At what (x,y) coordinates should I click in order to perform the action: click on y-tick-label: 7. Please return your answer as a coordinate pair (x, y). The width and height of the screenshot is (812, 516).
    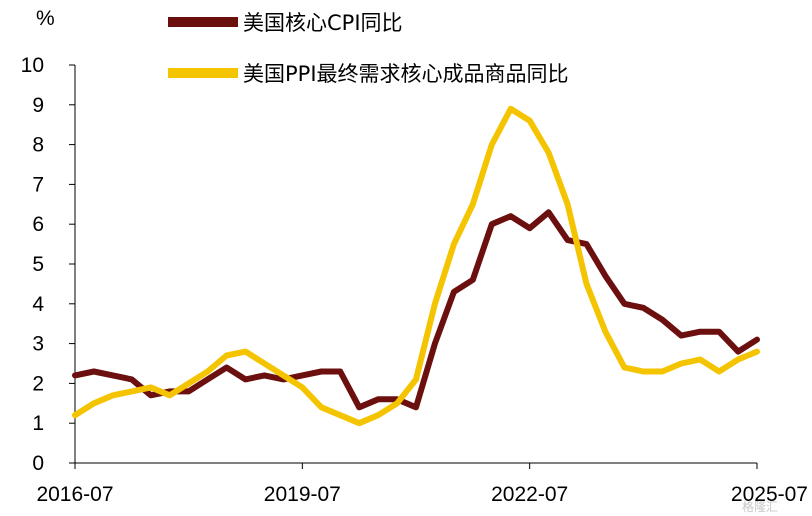
    Looking at the image, I should click on (38, 184).